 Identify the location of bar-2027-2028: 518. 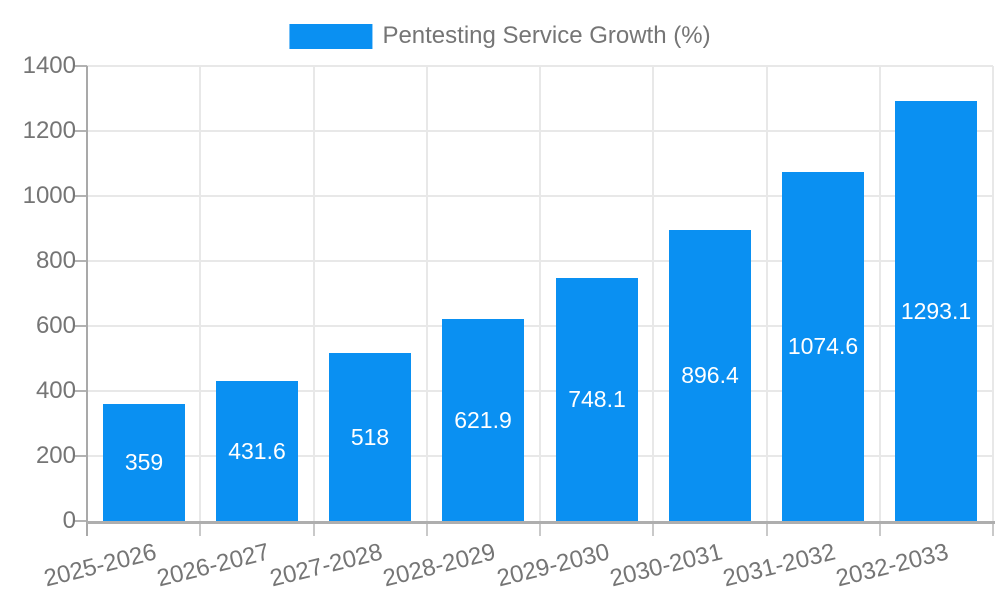
(370, 437).